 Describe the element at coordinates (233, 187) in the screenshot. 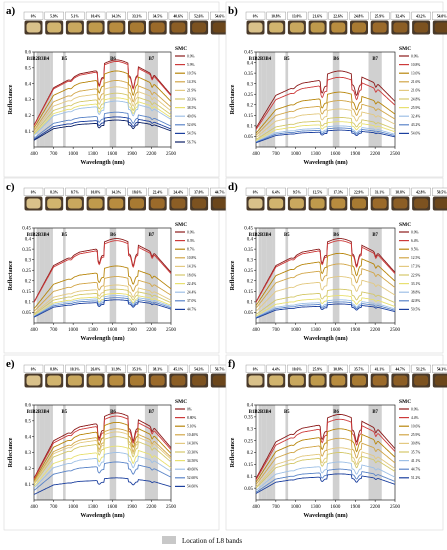

I see `panel-label: d)` at that location.